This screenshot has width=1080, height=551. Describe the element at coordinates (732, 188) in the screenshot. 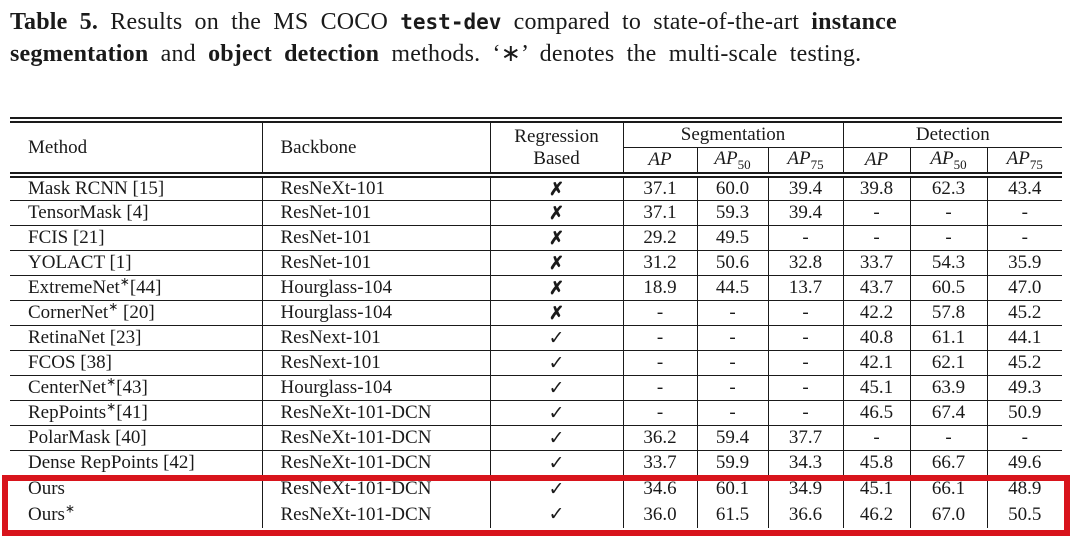

I see `cell-seg-value: 60.0` at that location.